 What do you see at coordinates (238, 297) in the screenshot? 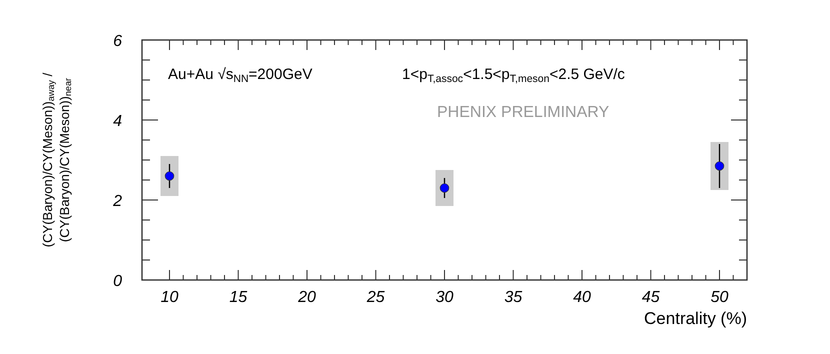
I see `x-tick-label: 15` at bounding box center [238, 297].